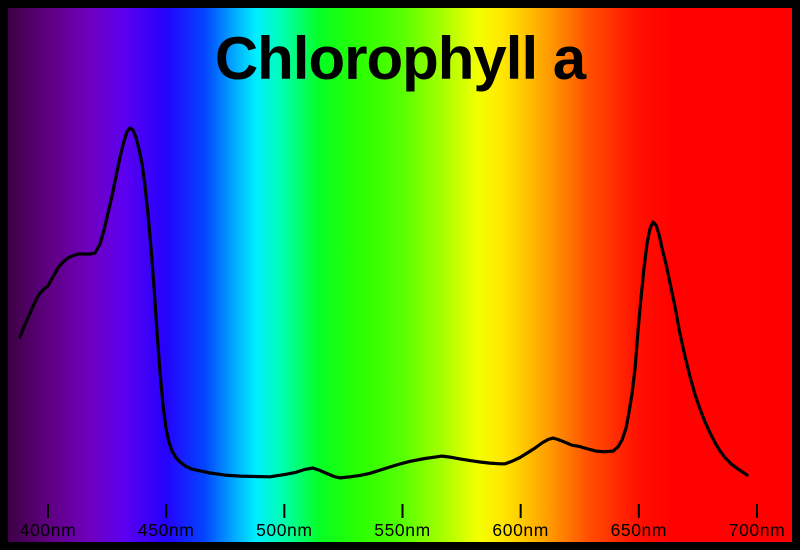 This screenshot has height=550, width=800. Describe the element at coordinates (402, 530) in the screenshot. I see `x-axis-tick-label: 550nm` at that location.